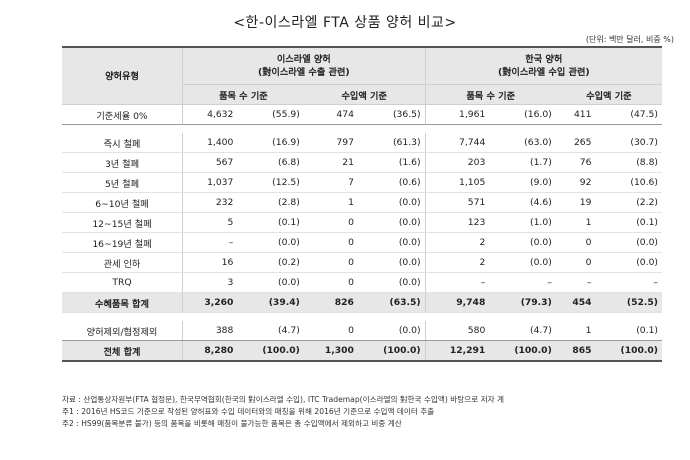 This screenshot has width=690, height=460. I want to click on table-row: 6~10년 철폐 232 (2.8) 1 (0.0) 571 (4.6) 19 (2.2), so click(362, 202).